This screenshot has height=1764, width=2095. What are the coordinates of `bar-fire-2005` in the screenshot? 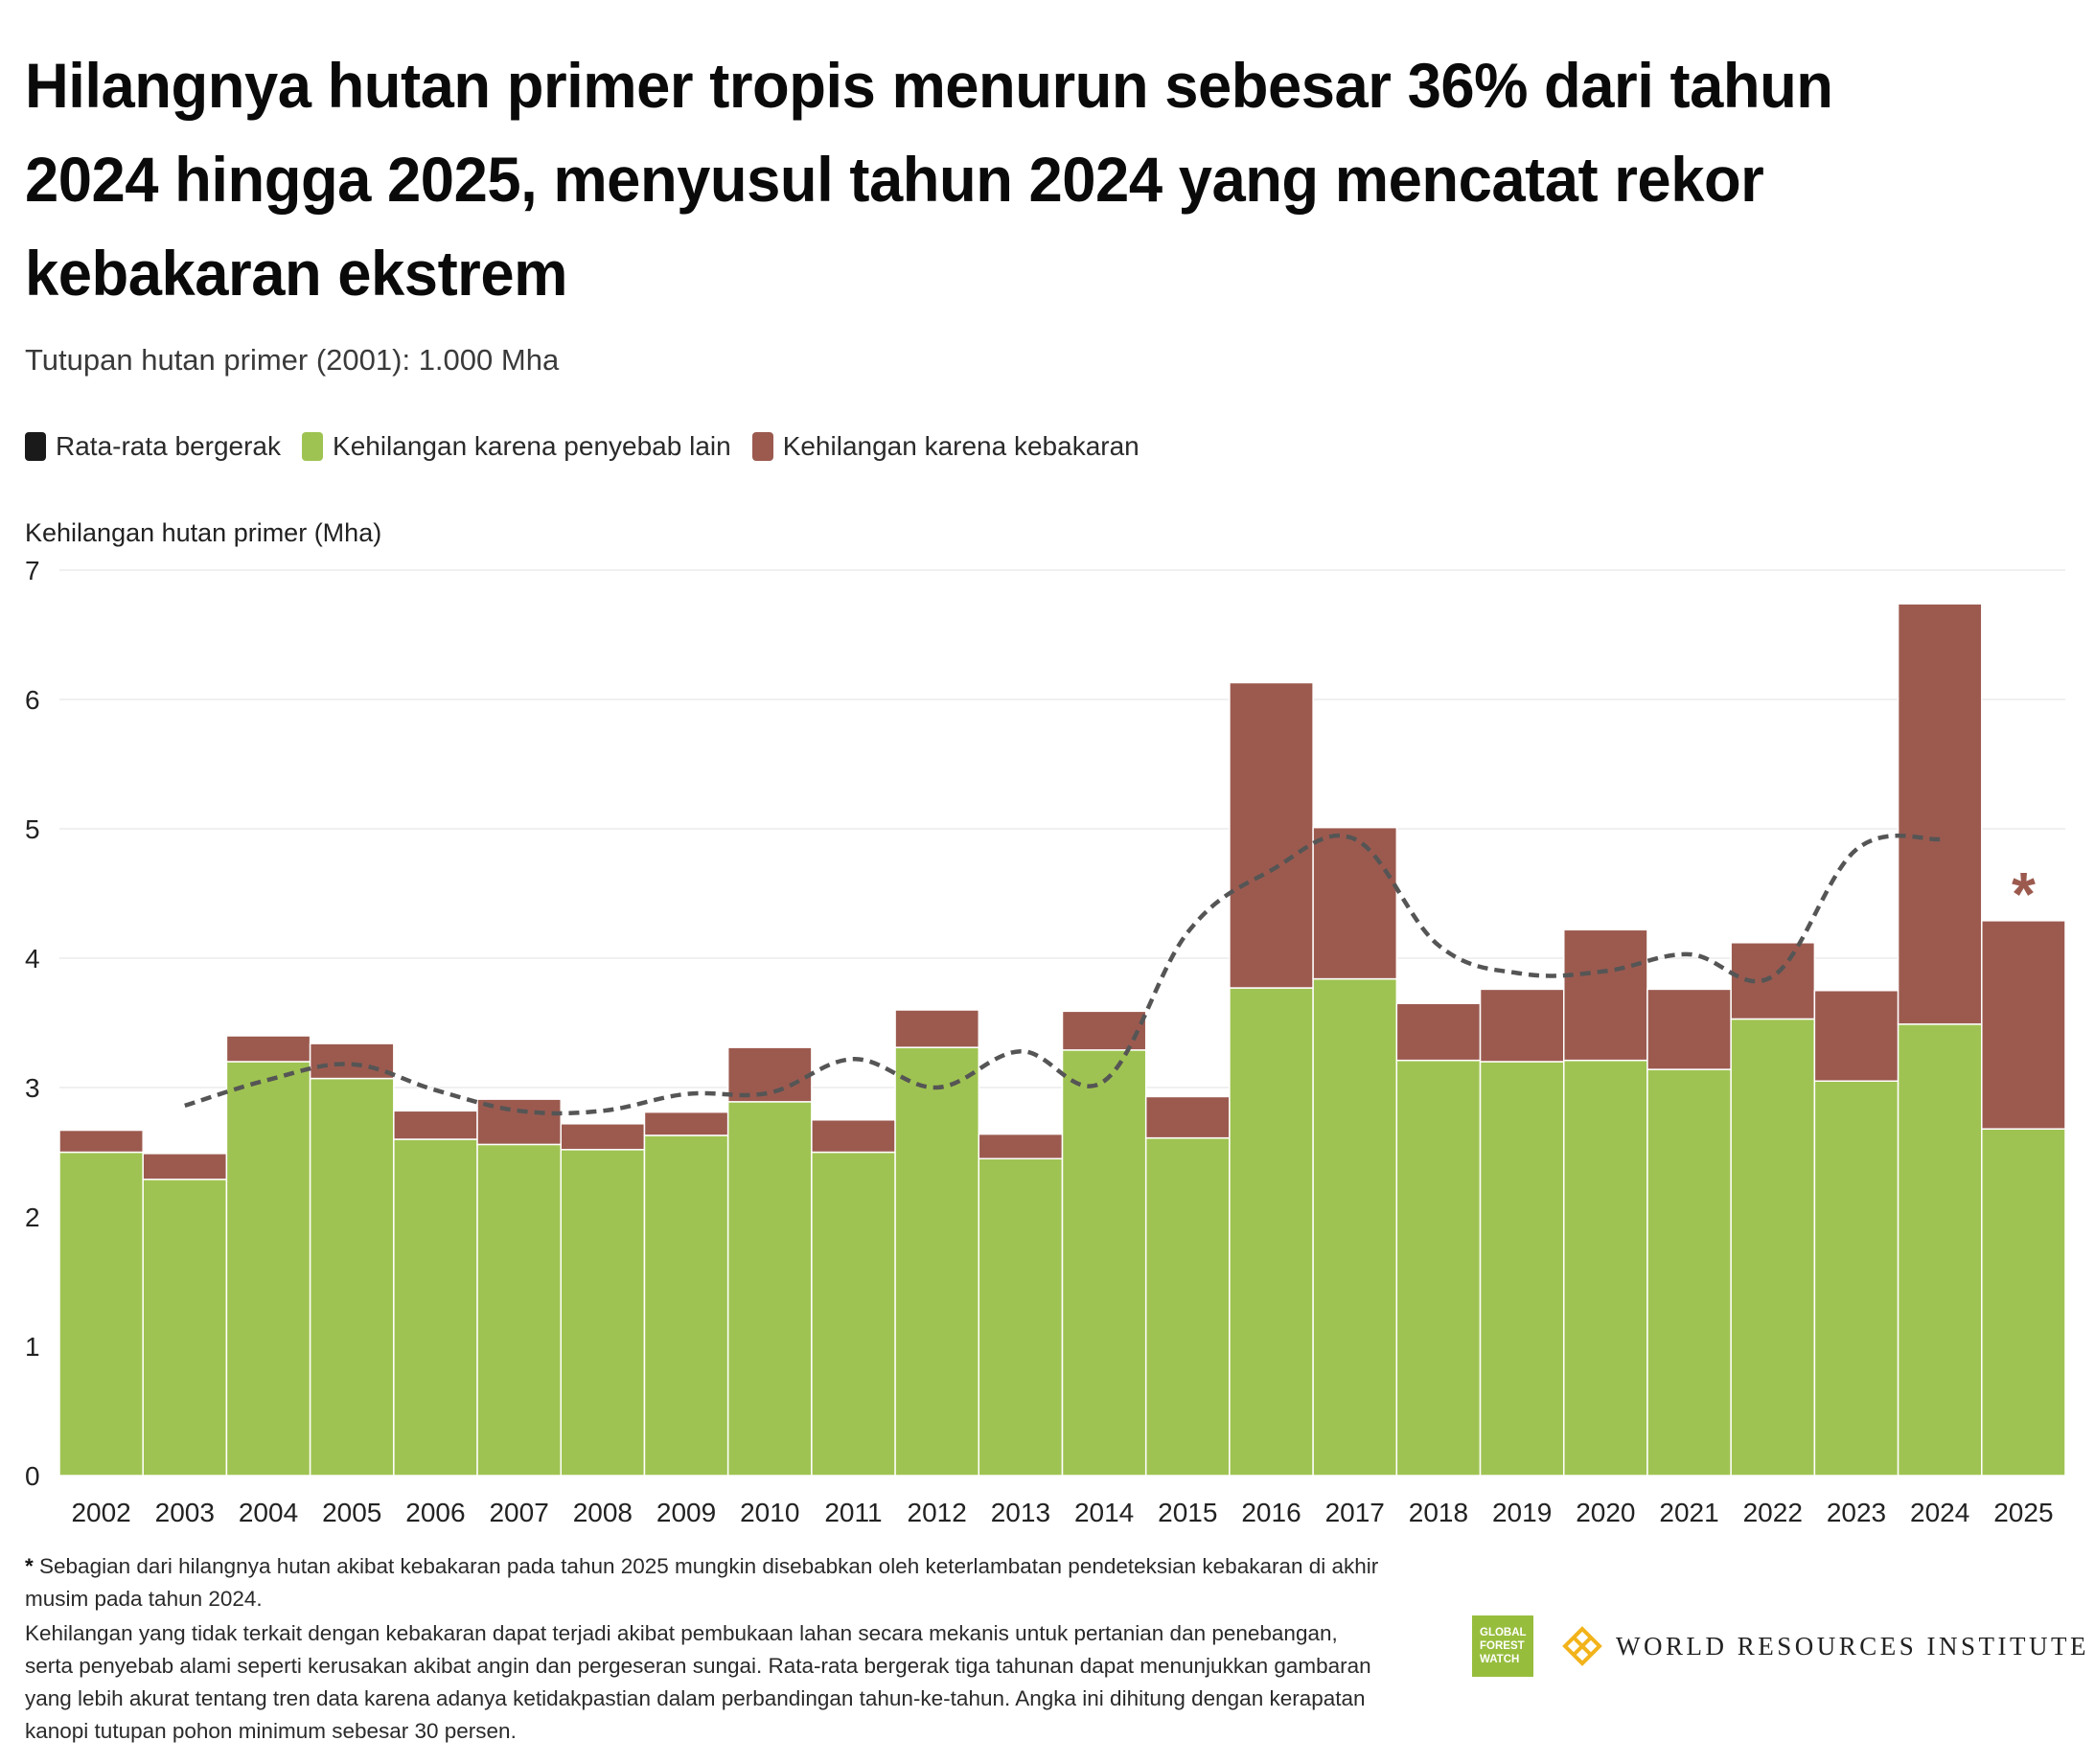 It's located at (352, 1061).